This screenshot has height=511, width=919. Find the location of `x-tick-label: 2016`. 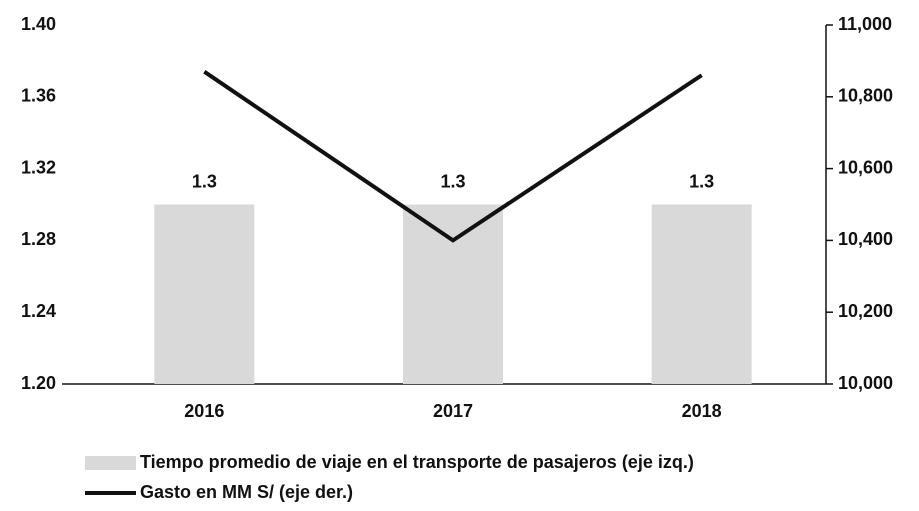

x-tick-label: 2016 is located at coordinates (204, 411).